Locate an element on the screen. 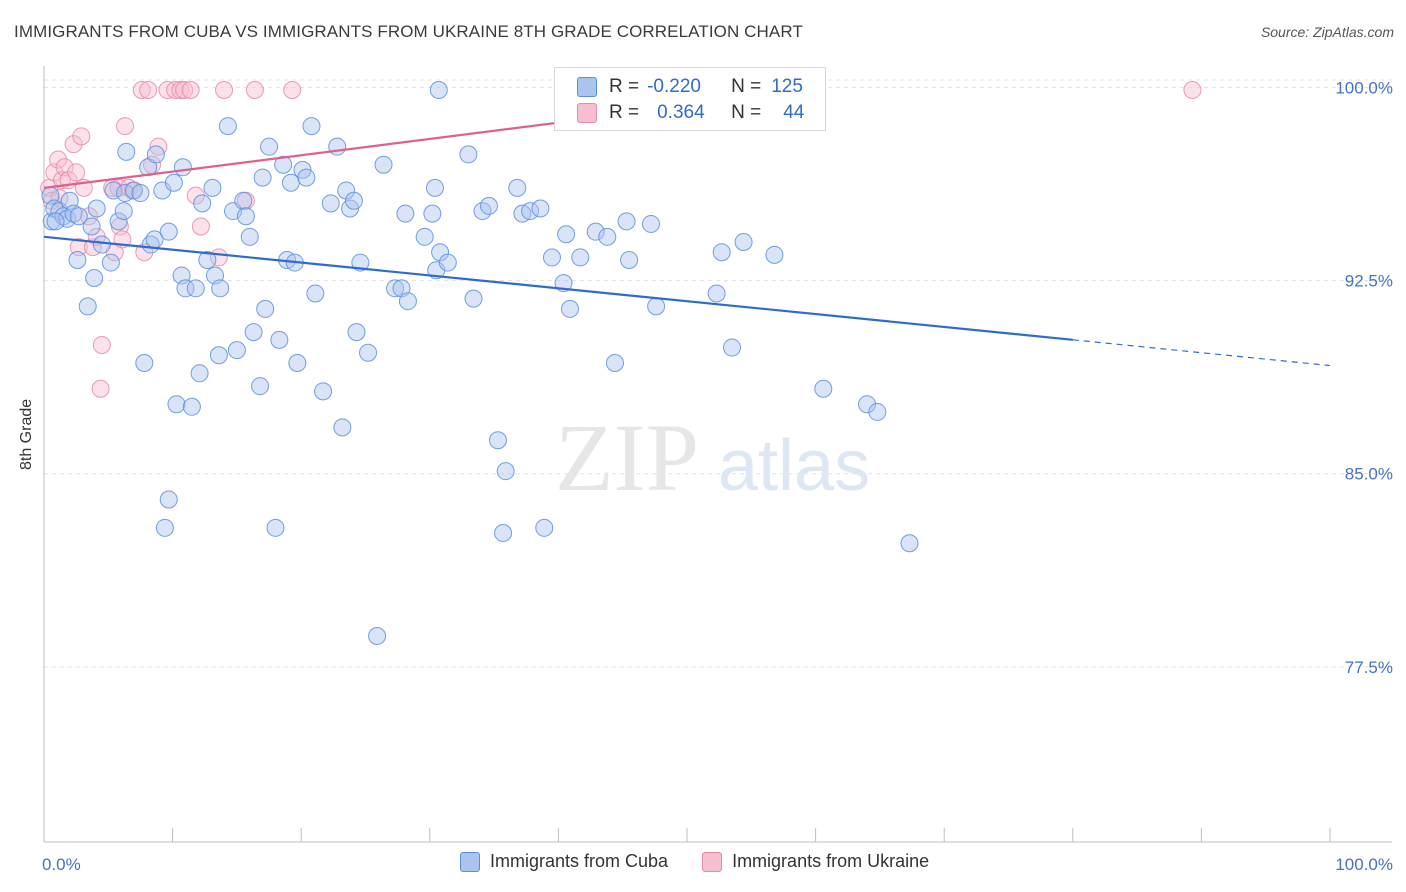 The height and width of the screenshot is (892, 1406). legend-row-ukraine: R = 0.364 N = 44 is located at coordinates (690, 113).